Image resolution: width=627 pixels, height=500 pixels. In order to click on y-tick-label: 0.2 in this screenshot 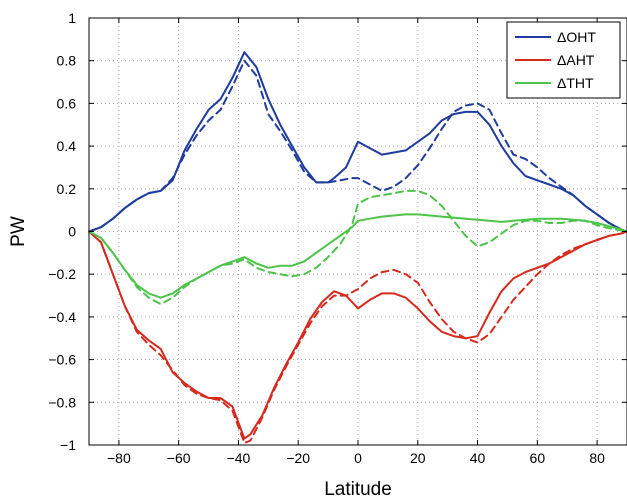, I will do `click(67, 189)`.